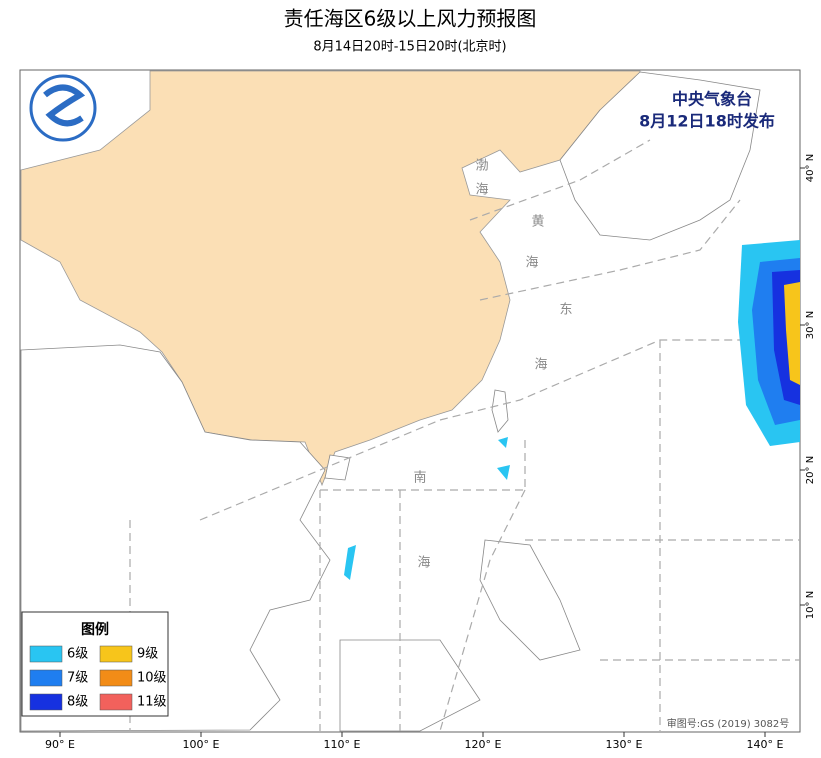 Image resolution: width=821 pixels, height=758 pixels. What do you see at coordinates (483, 744) in the screenshot?
I see `lon-label: 120° E` at bounding box center [483, 744].